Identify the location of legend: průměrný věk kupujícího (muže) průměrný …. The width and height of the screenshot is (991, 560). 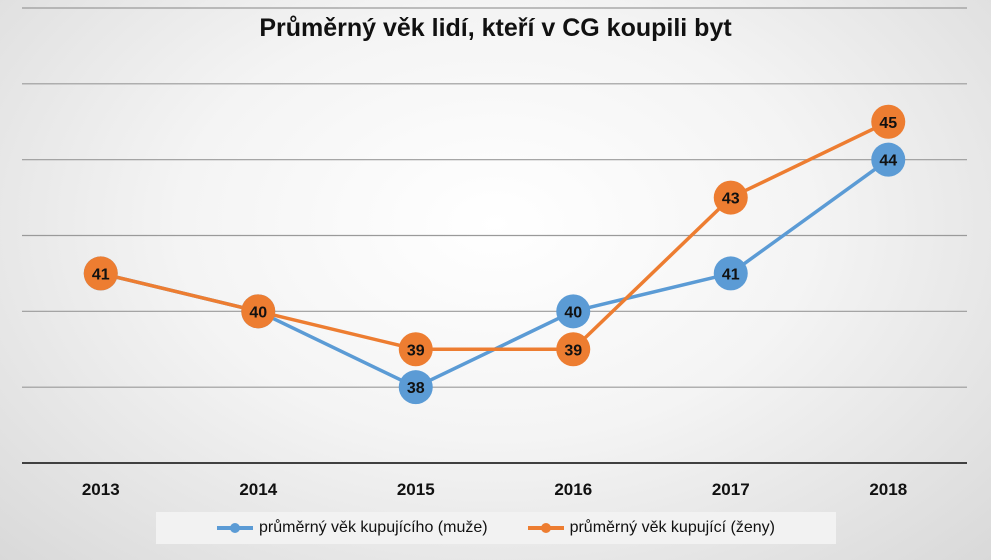
(496, 528).